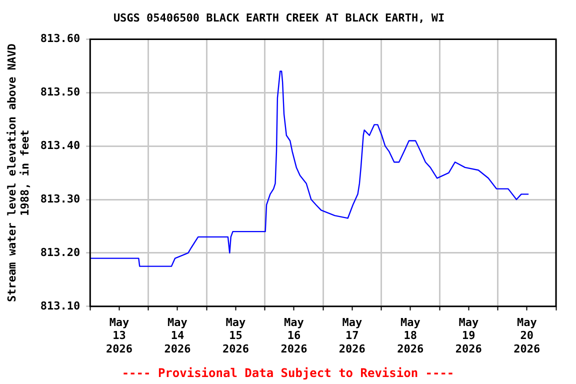 This screenshot has width=576, height=384. I want to click on y-tick-label: 813.20, so click(60, 252).